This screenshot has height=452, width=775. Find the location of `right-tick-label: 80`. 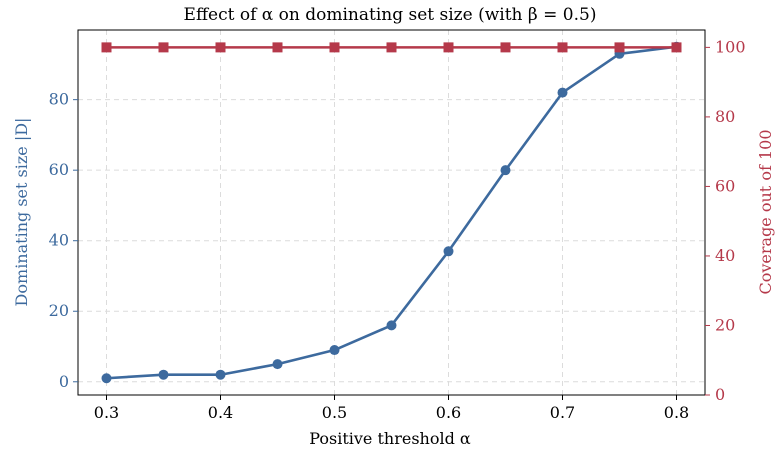

right-tick-label: 80 is located at coordinates (725, 116).